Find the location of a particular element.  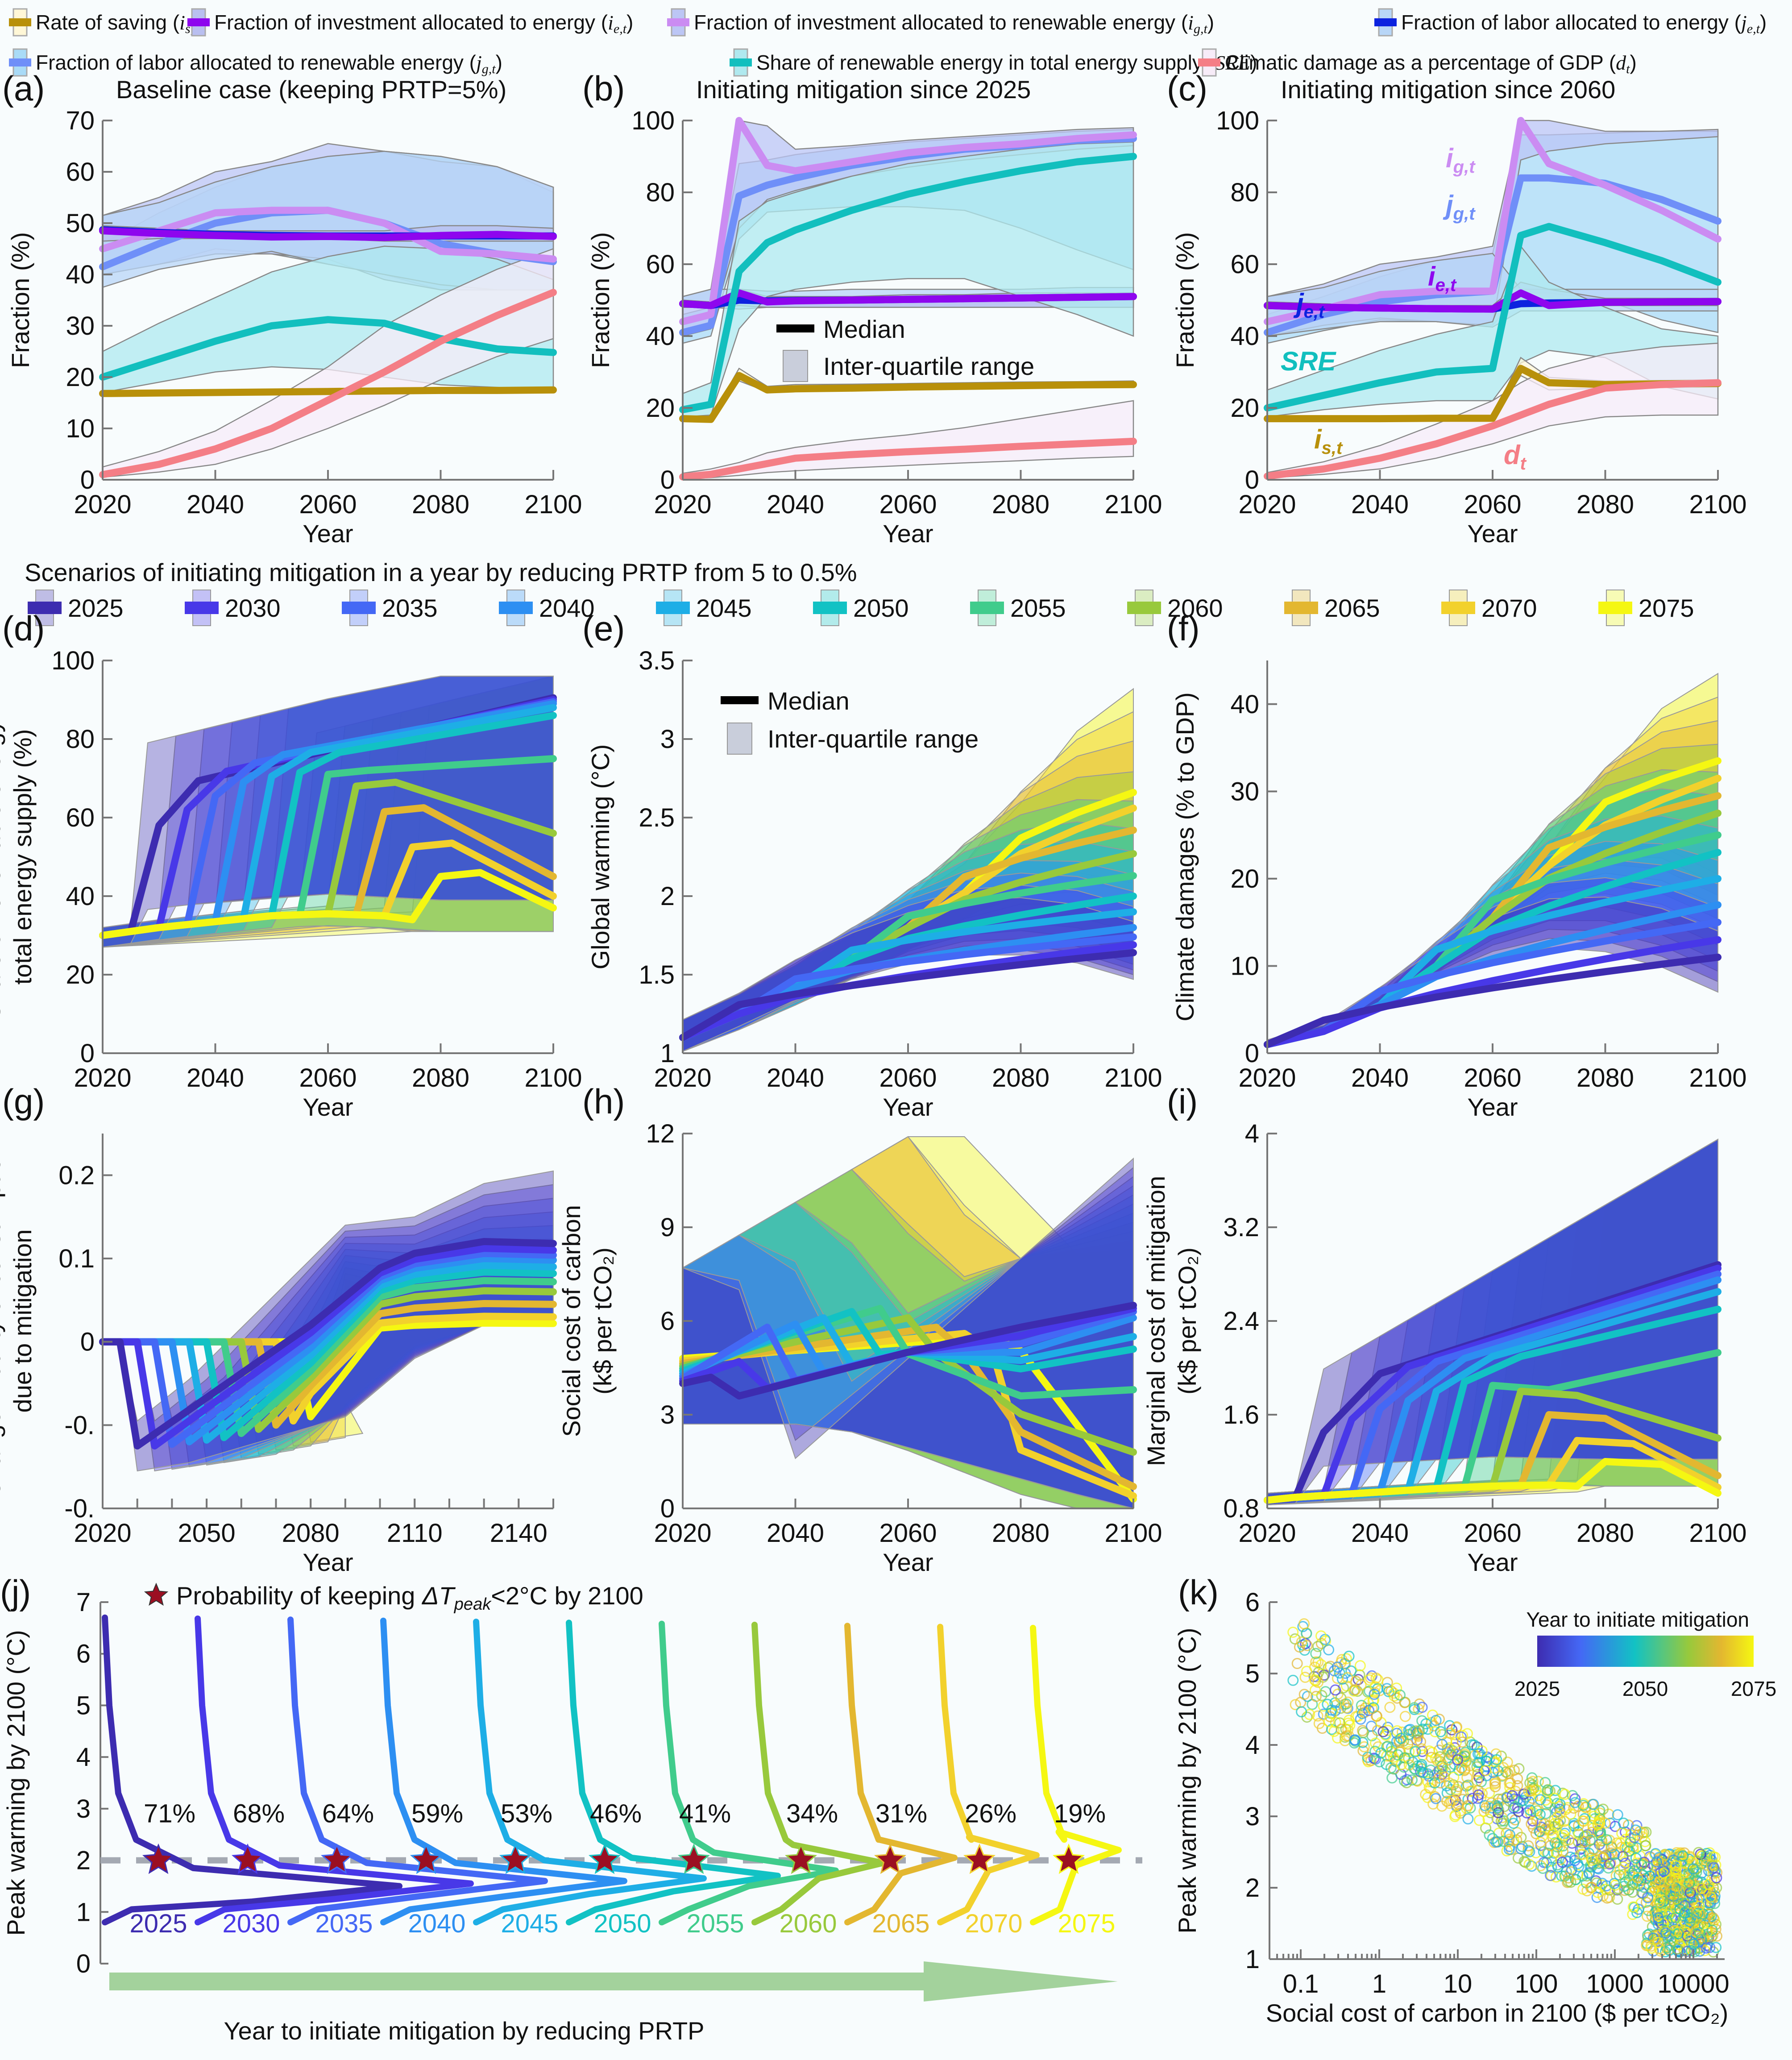

scenario-legend-item: 2025 is located at coordinates (76, 608).